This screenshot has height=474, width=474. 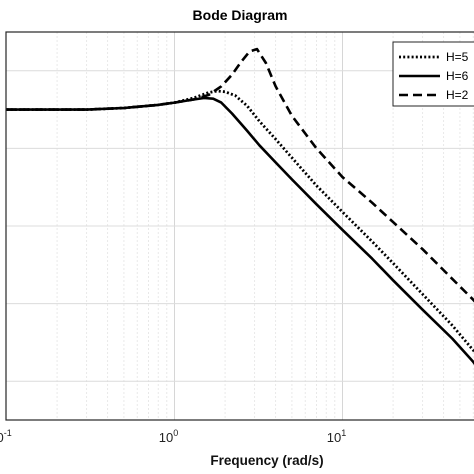 I want to click on x-tick-labels: 10-1 100 101, so click(x=173, y=436).